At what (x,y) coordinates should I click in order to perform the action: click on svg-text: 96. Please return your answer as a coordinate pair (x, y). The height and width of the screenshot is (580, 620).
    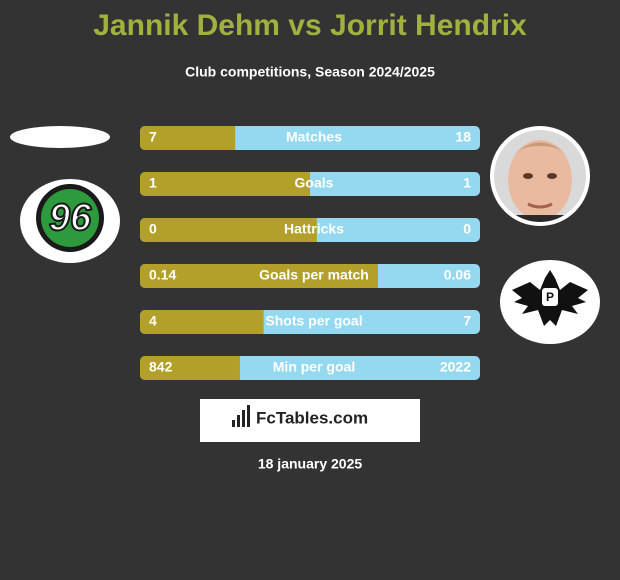
    Looking at the image, I should click on (70, 218).